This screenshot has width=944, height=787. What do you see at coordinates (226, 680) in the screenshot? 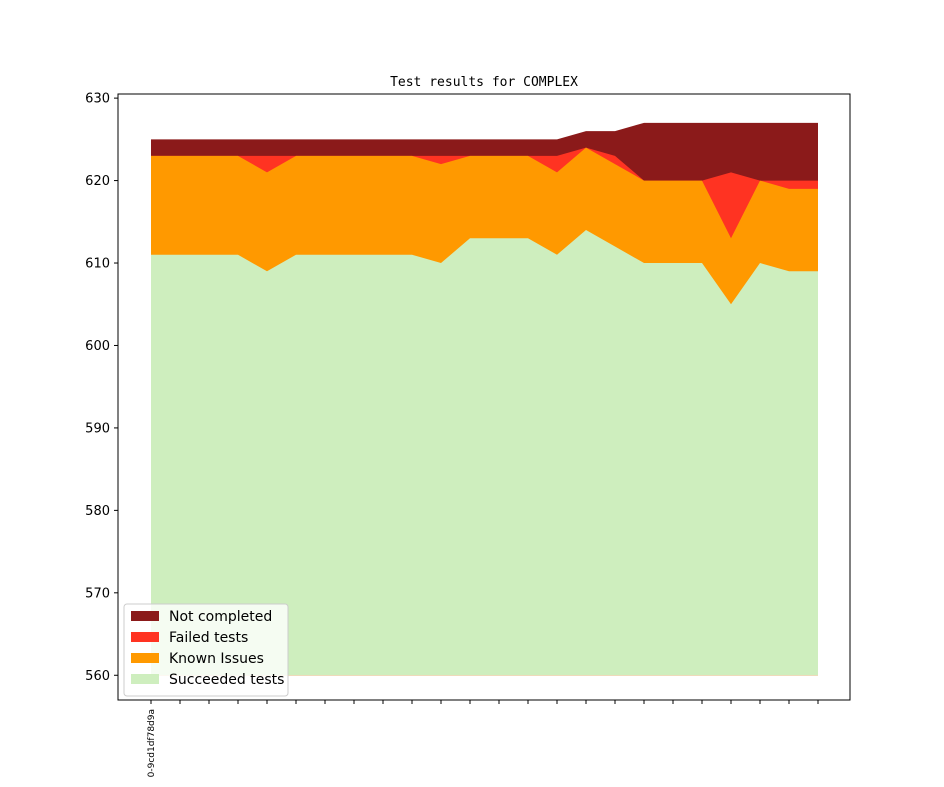
I see `legend-label: Succeeded tests` at bounding box center [226, 680].